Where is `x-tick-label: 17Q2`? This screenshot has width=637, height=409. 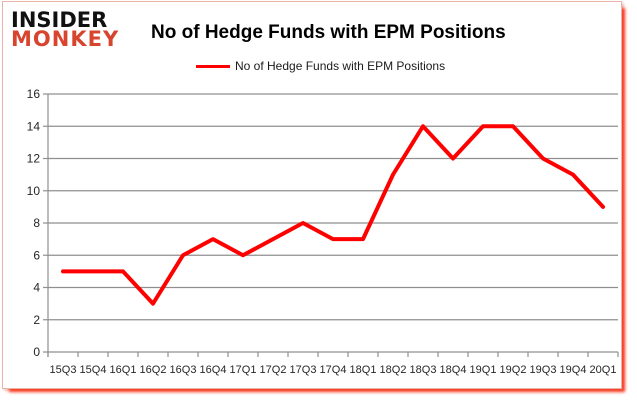
x-tick-label: 17Q2 is located at coordinates (273, 370).